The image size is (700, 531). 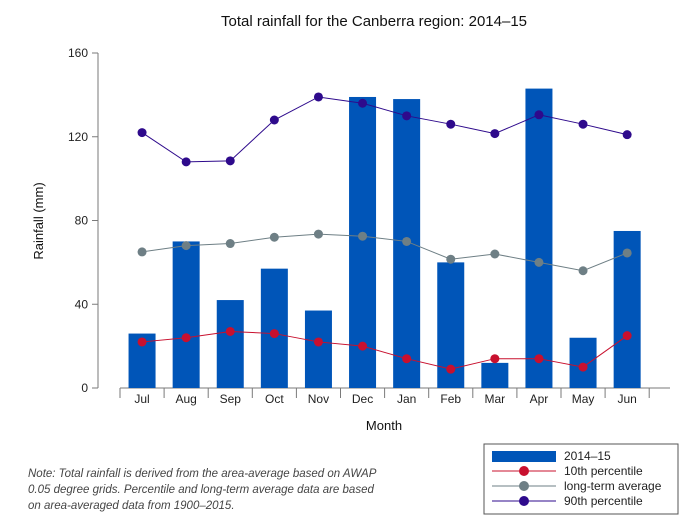 I want to click on x-tick-label: Nov, so click(x=318, y=399).